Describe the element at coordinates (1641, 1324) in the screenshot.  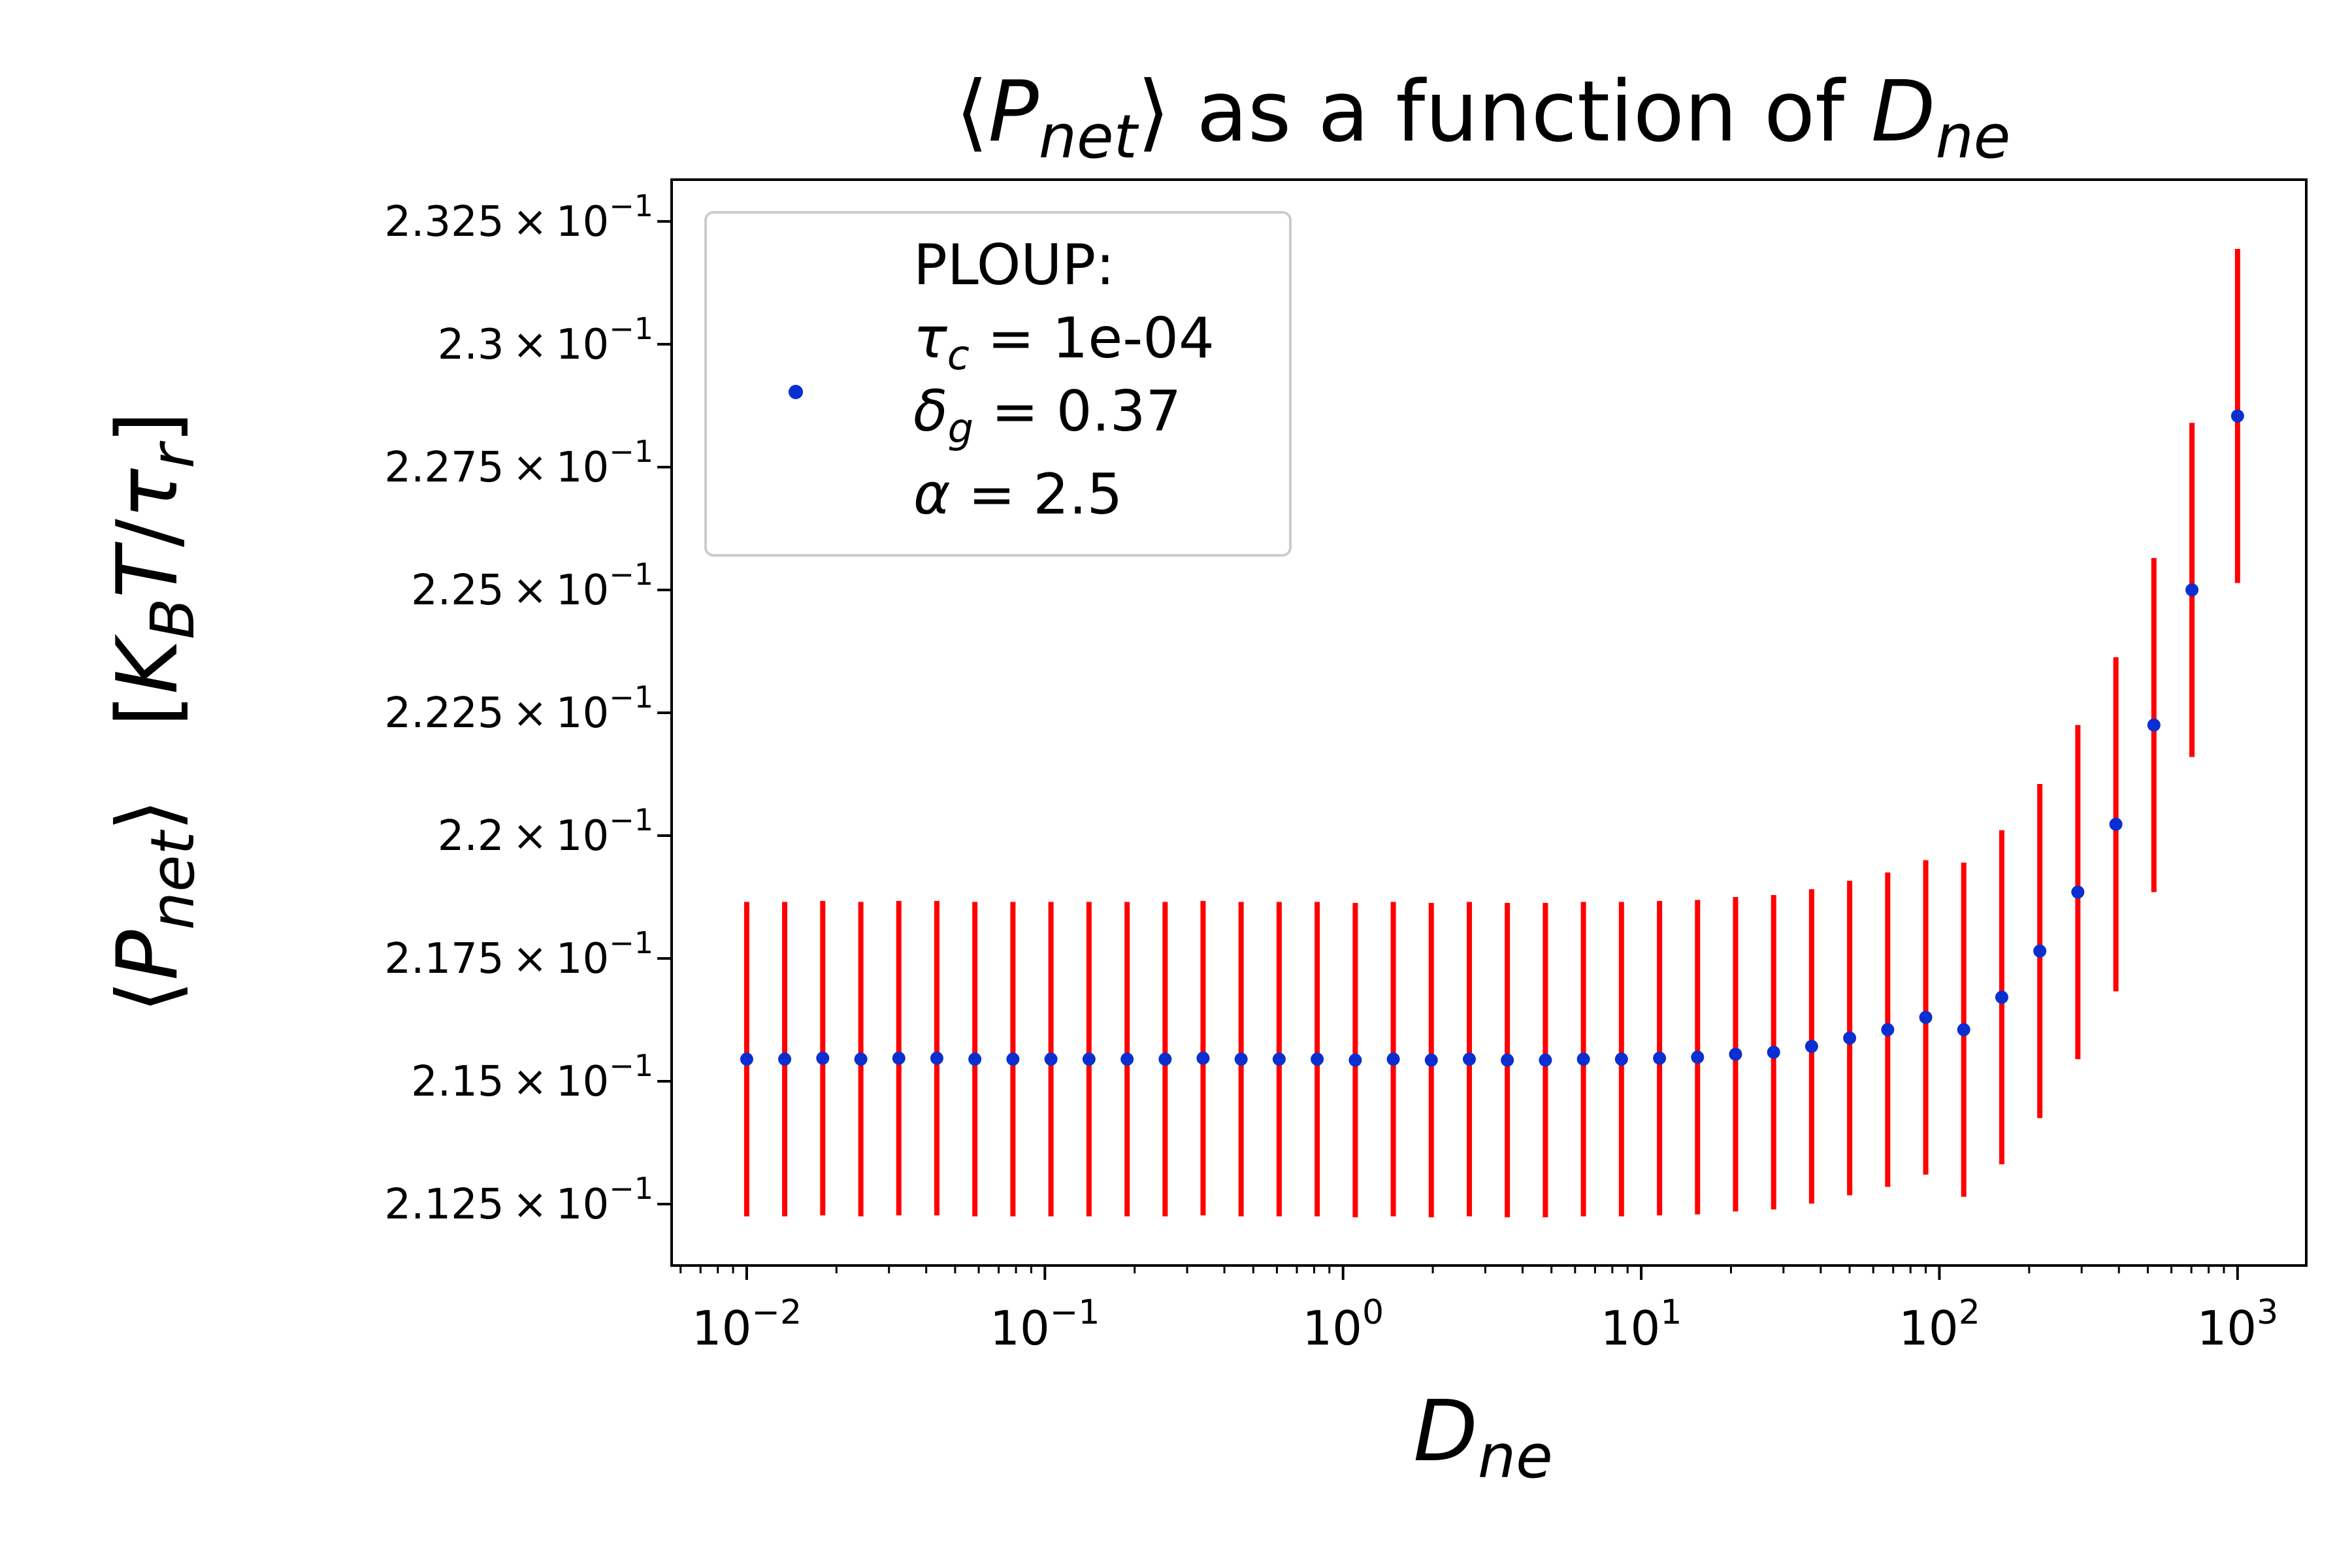
I see `x-tick-label: 10¹` at that location.